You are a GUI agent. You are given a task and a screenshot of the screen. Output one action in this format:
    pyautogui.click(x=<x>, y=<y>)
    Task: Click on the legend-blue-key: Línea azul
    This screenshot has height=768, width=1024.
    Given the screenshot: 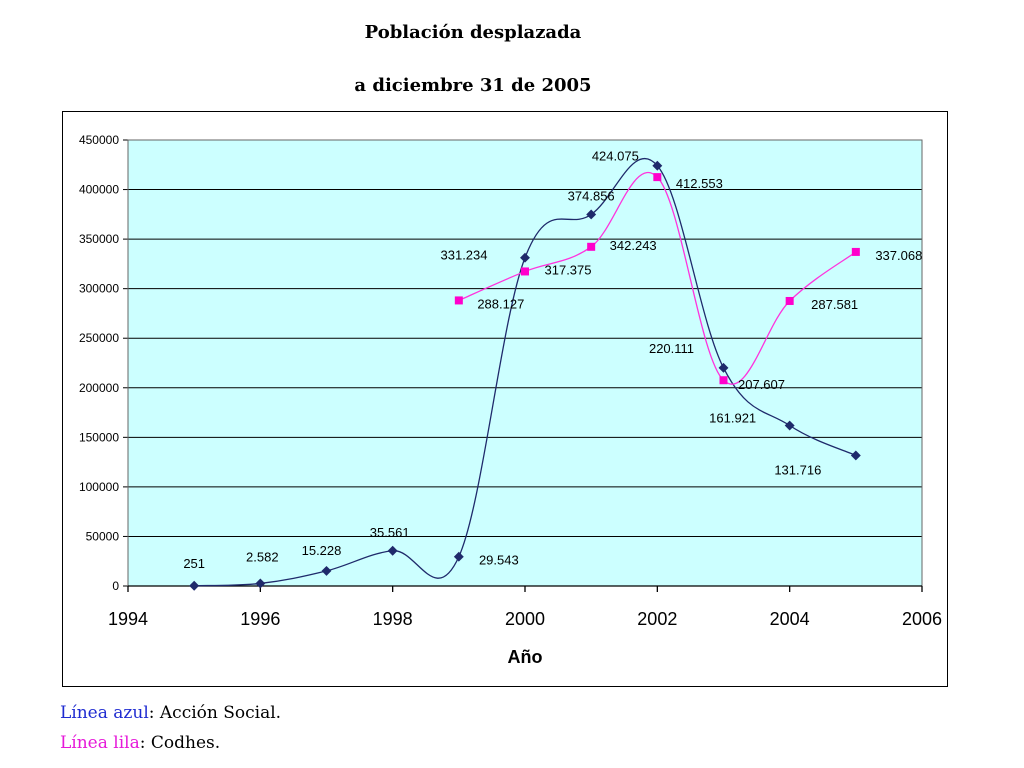 What is the action you would take?
    pyautogui.click(x=104, y=713)
    